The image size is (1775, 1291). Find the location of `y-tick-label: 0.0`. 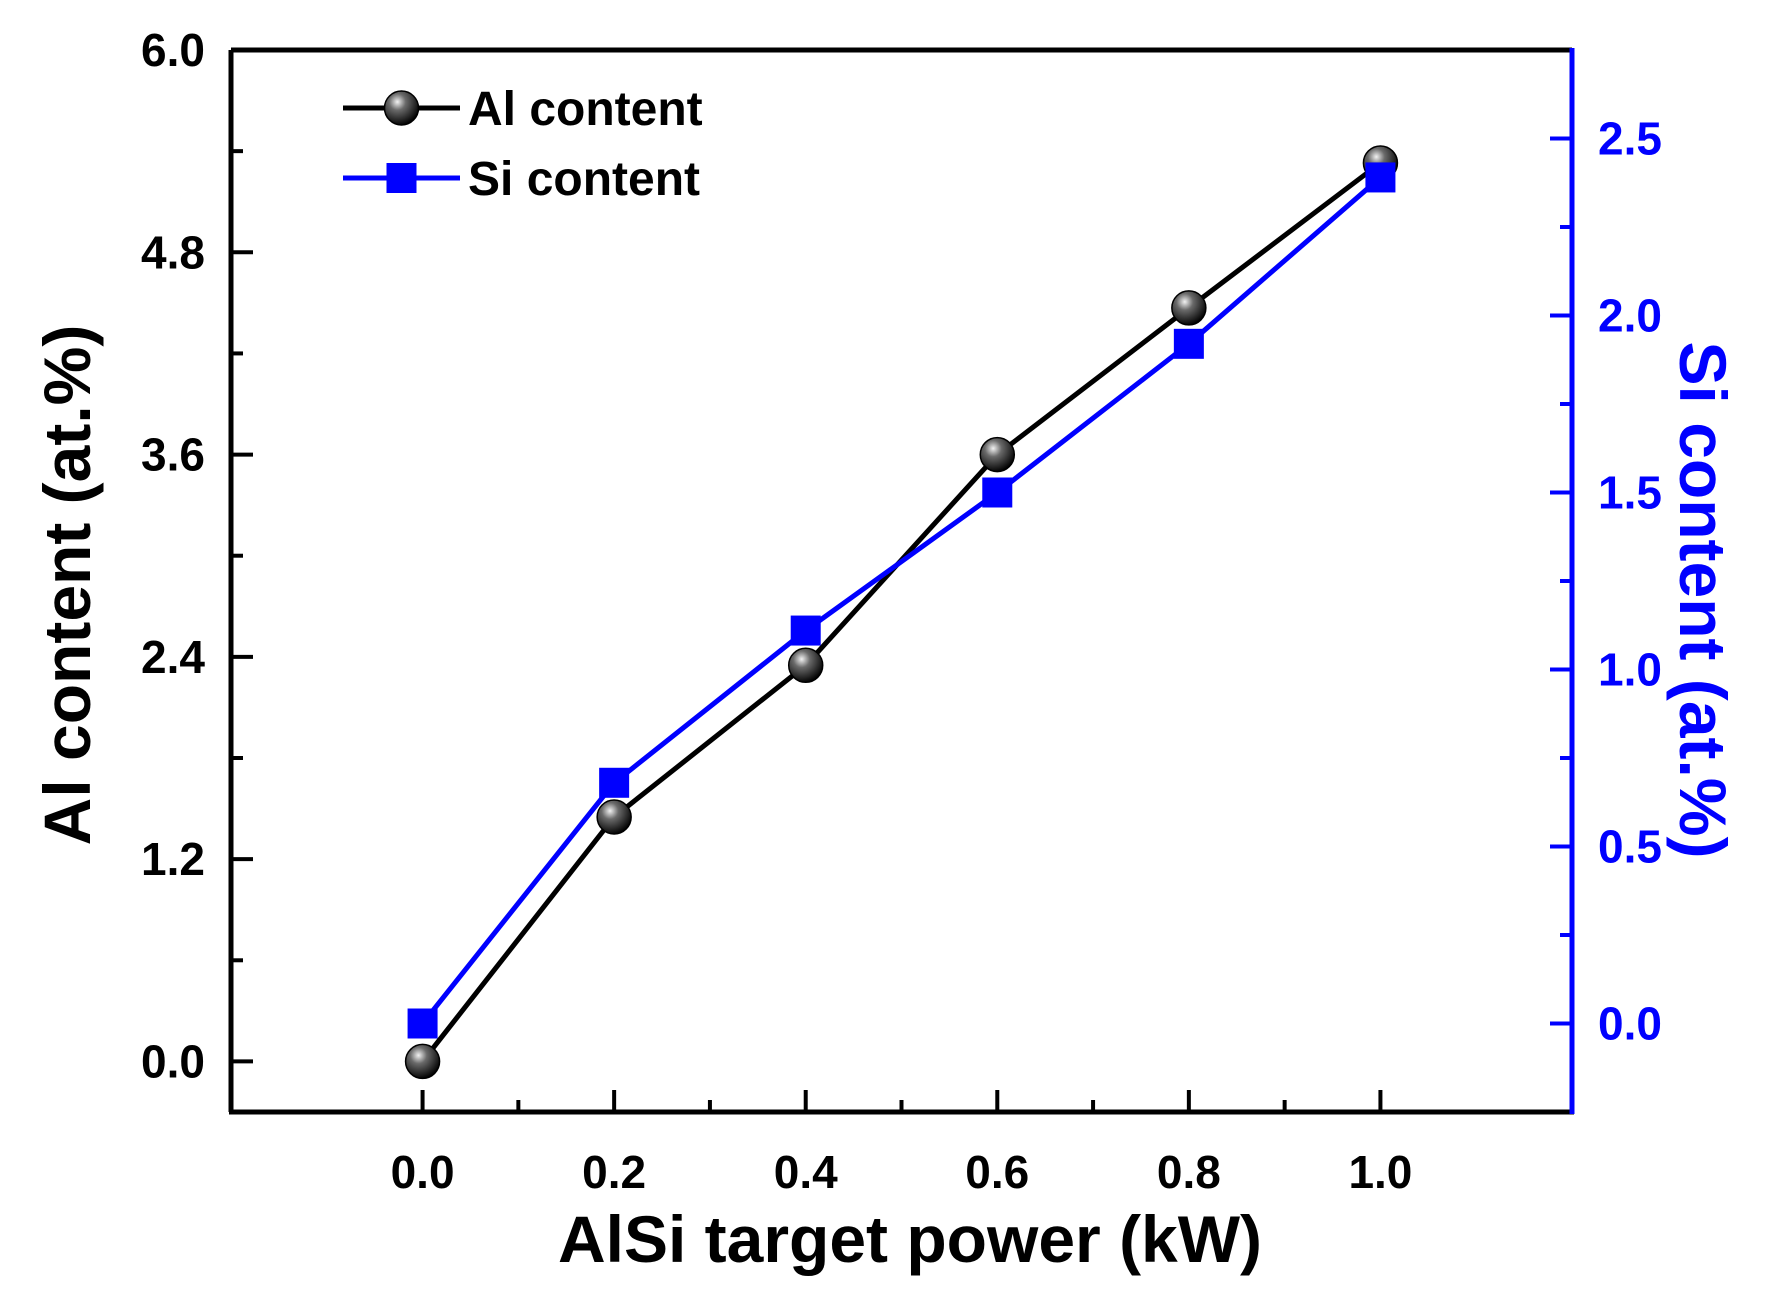

y-tick-label: 0.0 is located at coordinates (173, 1061).